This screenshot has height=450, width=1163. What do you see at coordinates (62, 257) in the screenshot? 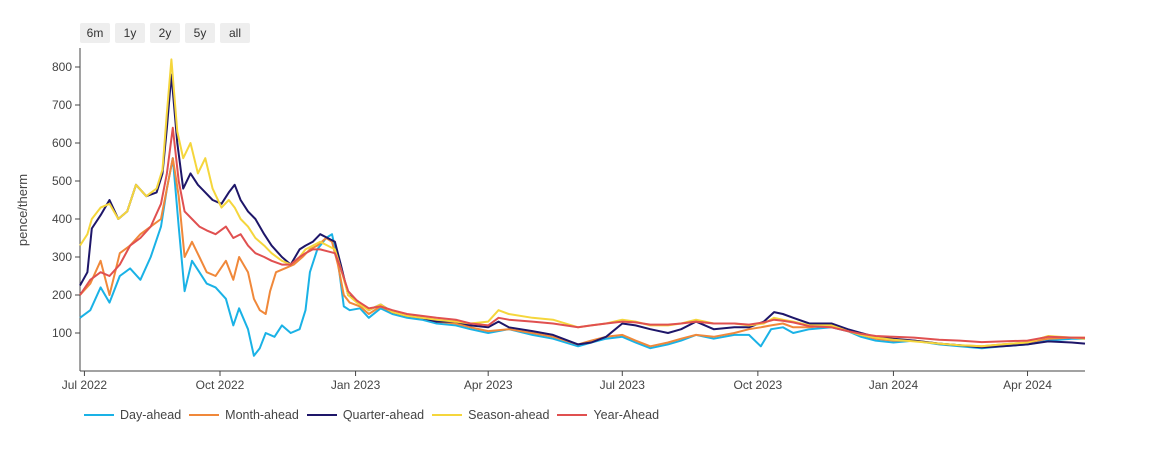
I see `y-tick-label: 300` at bounding box center [62, 257].